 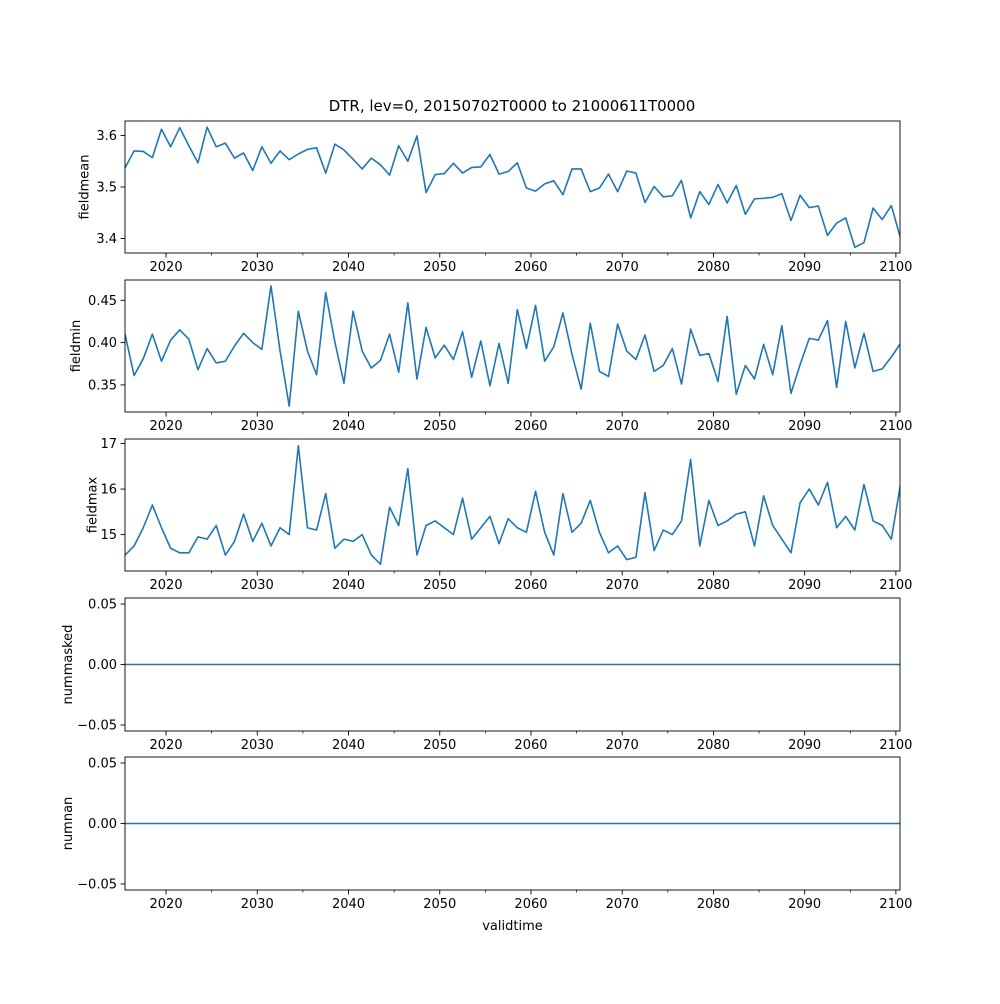 I want to click on y-tick-label: 0.40, so click(x=102, y=343).